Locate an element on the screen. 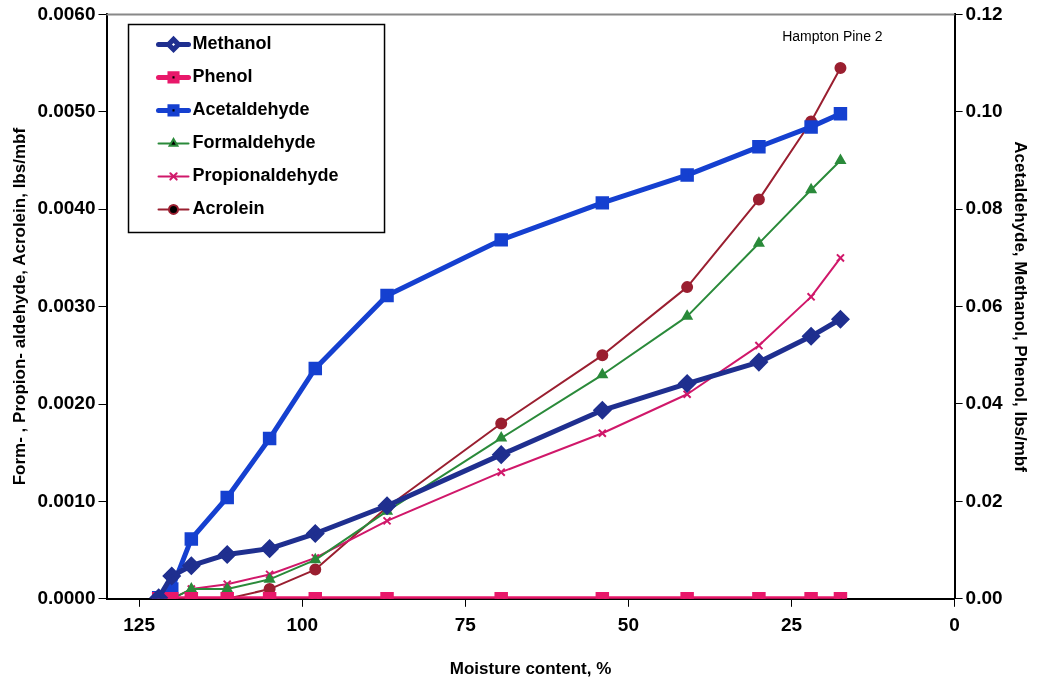 The image size is (1044, 688). y-tick-label: 0.0050 is located at coordinates (66, 111).